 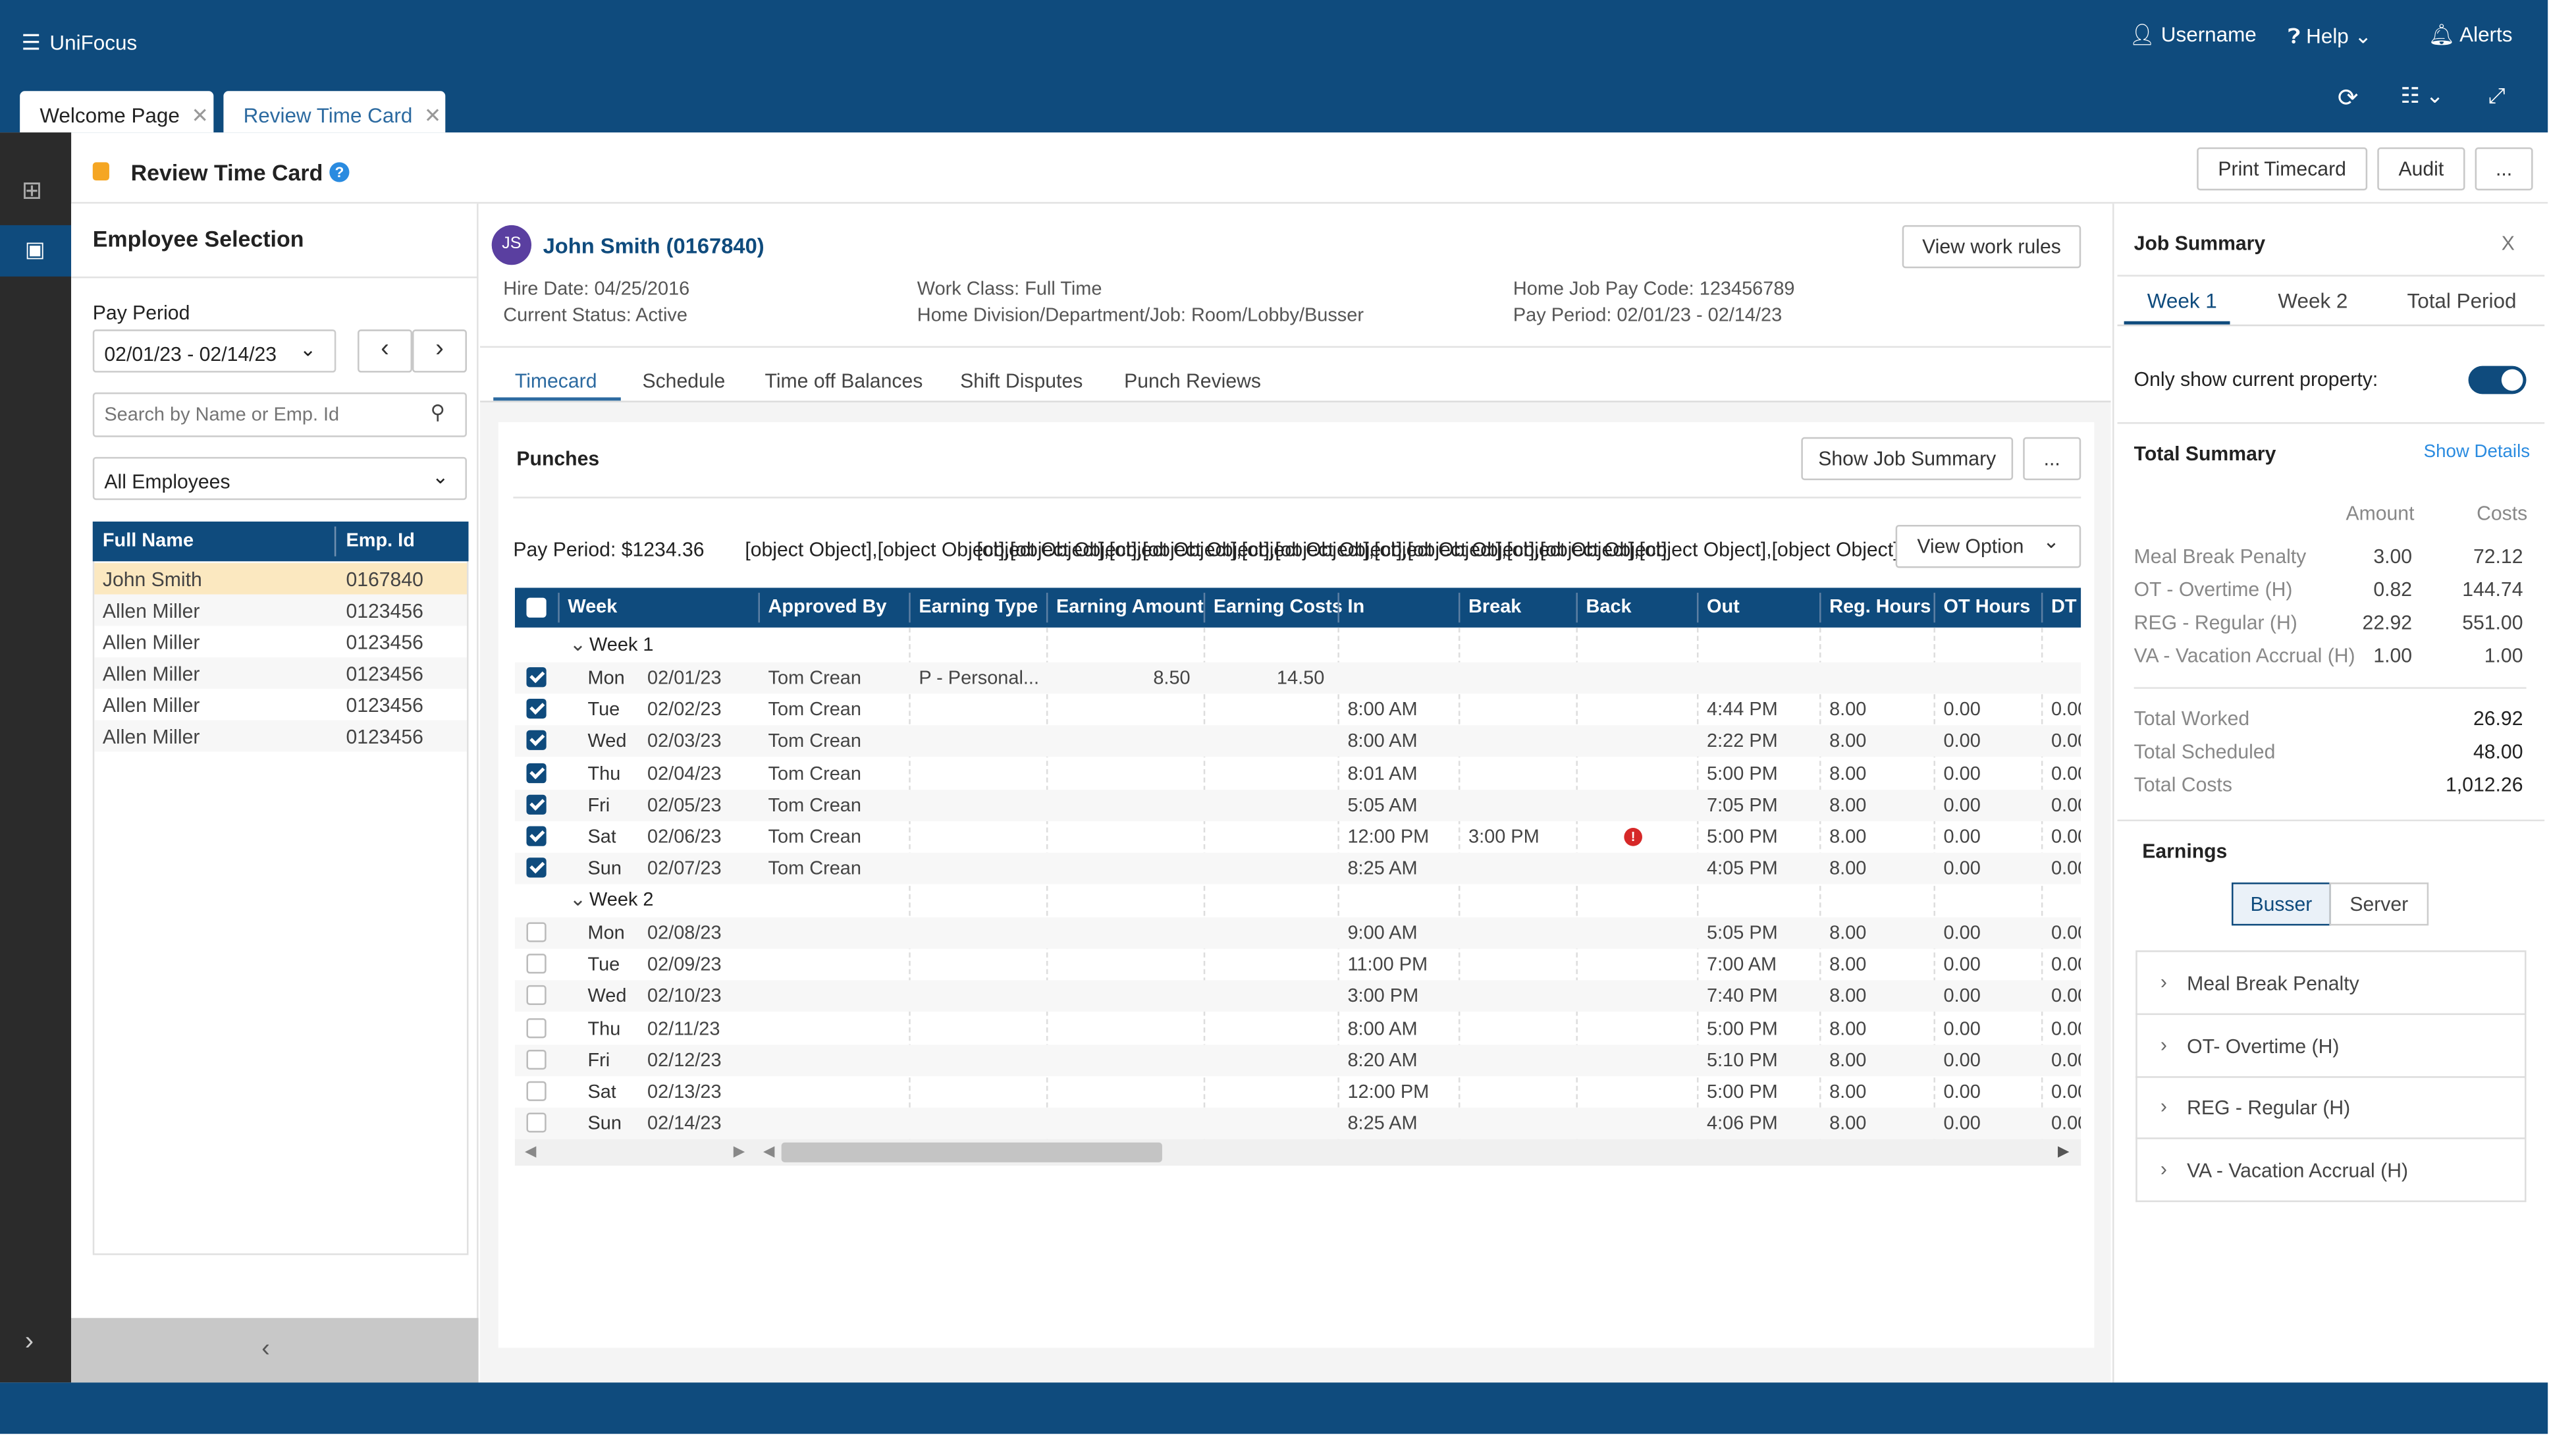 I want to click on select-all-checkbox, so click(x=536, y=607).